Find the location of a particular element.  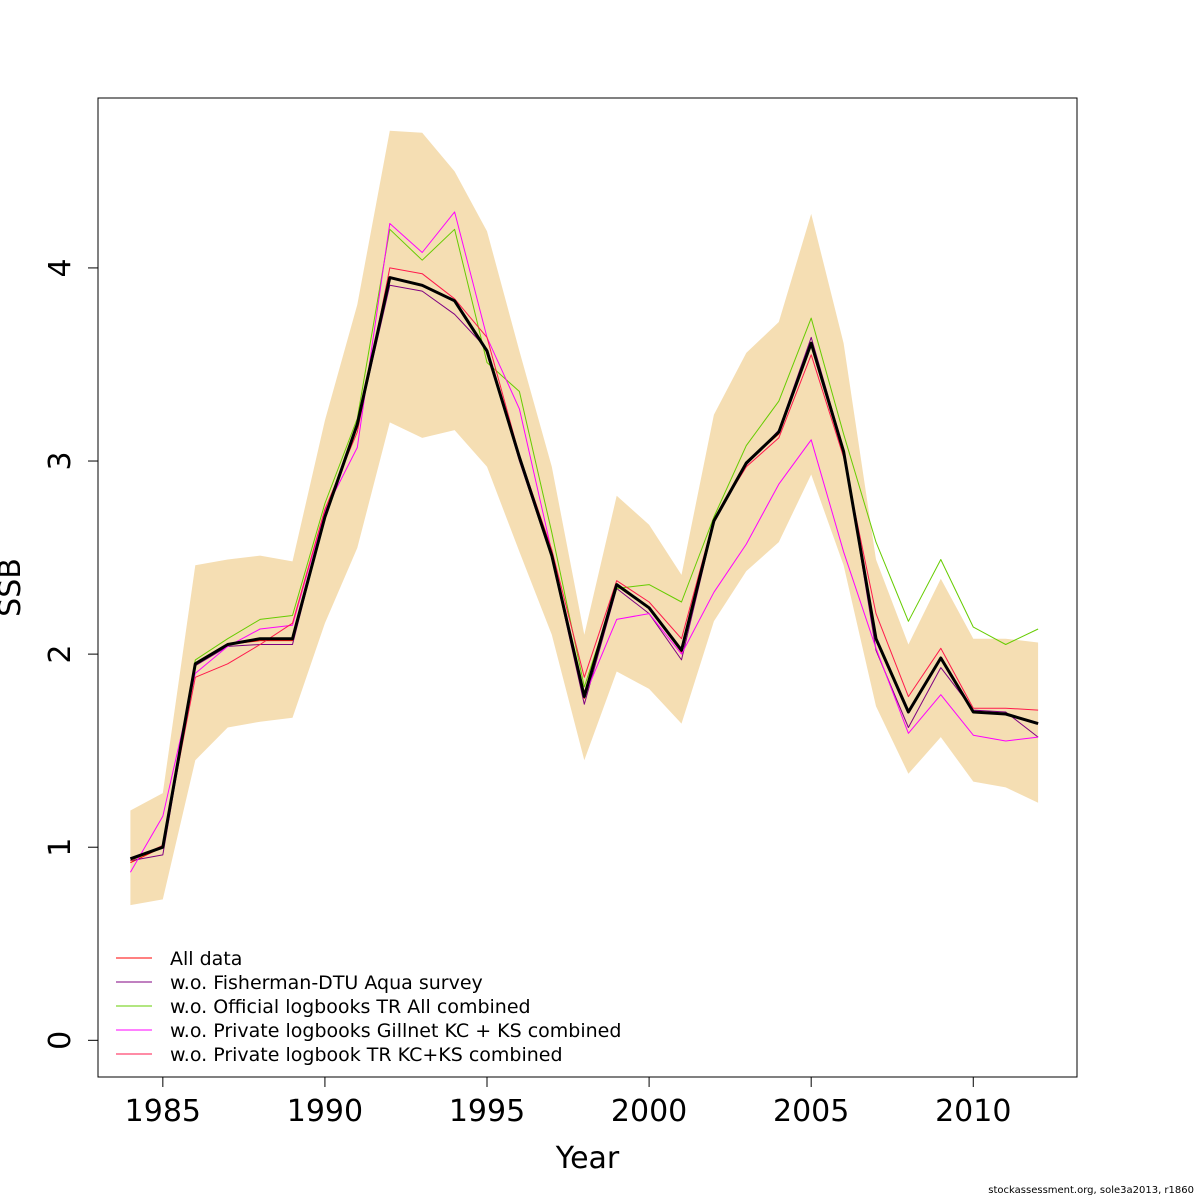

x-tick-label: 1985 is located at coordinates (163, 1111).